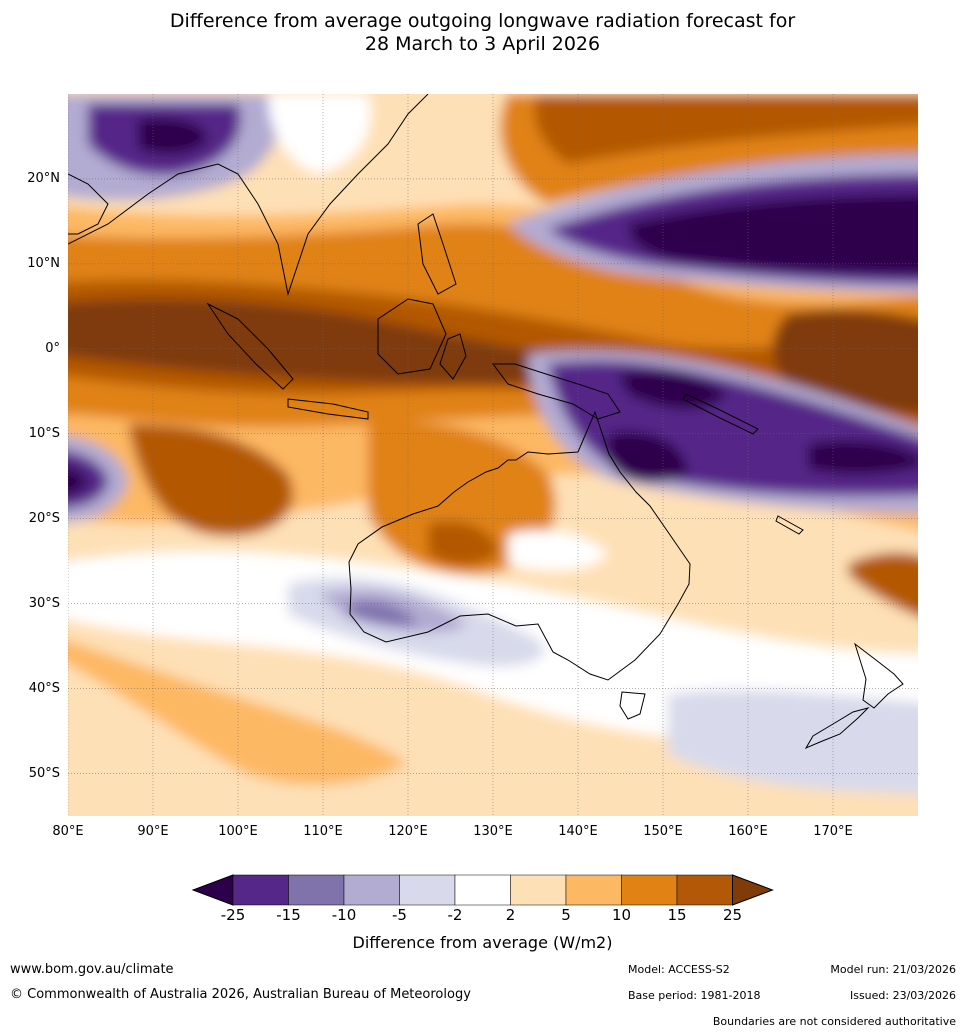 This screenshot has width=965, height=1035. I want to click on field-east-subtropic-brown, so click(883, 584).